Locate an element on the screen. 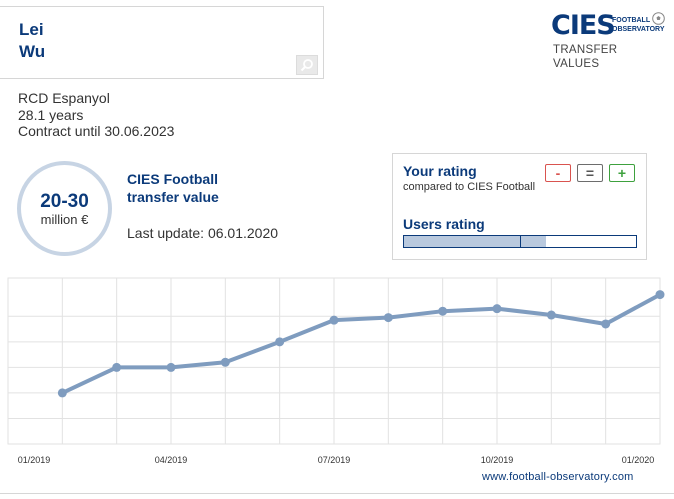 This screenshot has width=674, height=499. player-age: 28.1 years is located at coordinates (51, 114).